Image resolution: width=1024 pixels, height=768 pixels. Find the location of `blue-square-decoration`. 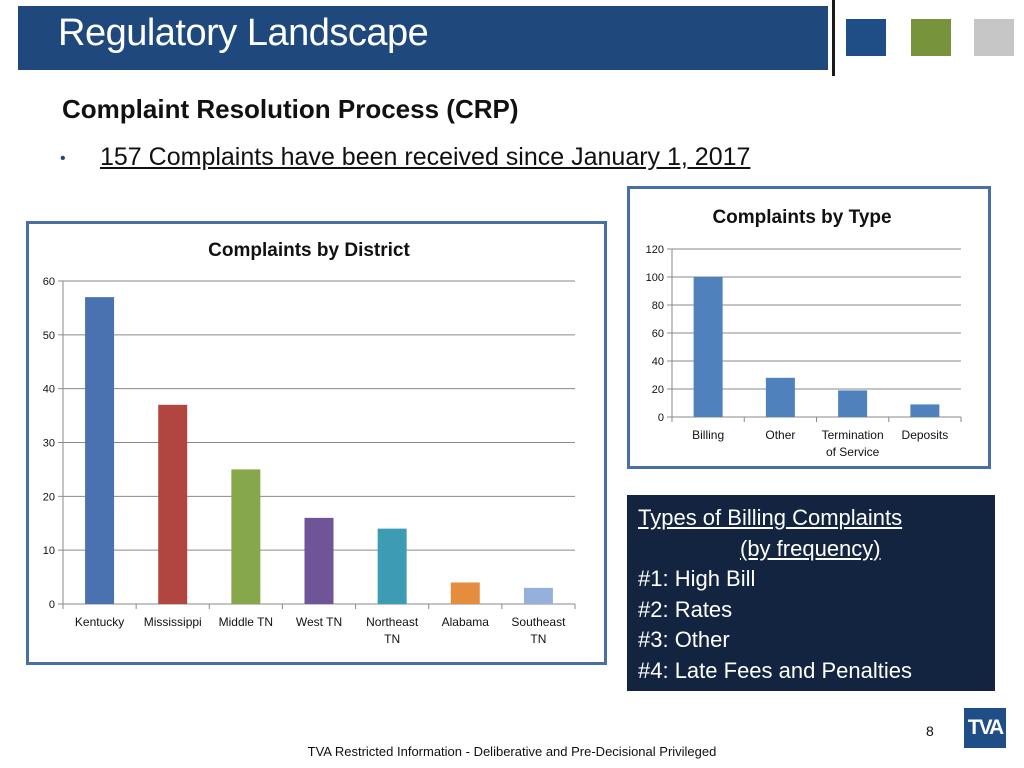

blue-square-decoration is located at coordinates (866, 37).